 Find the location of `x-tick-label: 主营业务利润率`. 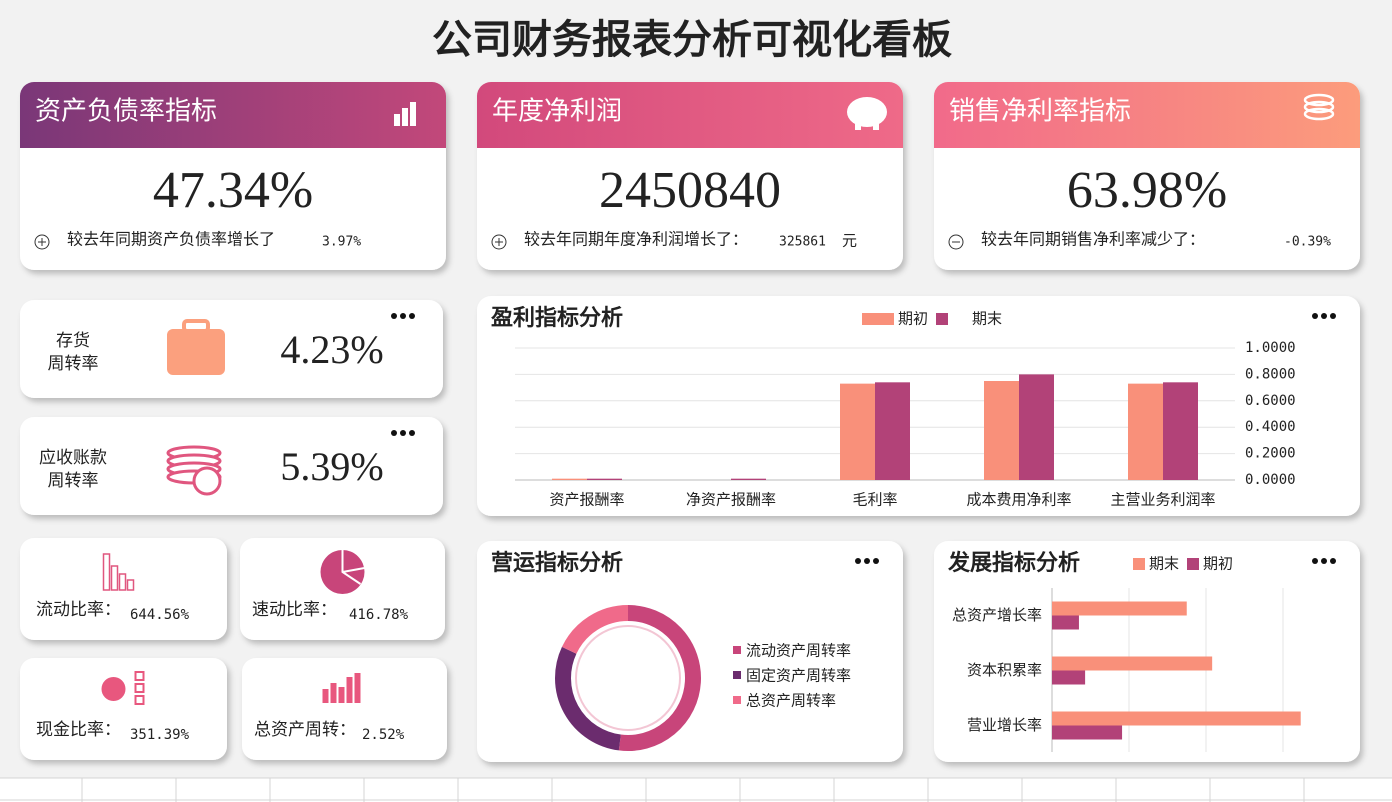

x-tick-label: 主营业务利润率 is located at coordinates (1162, 500).